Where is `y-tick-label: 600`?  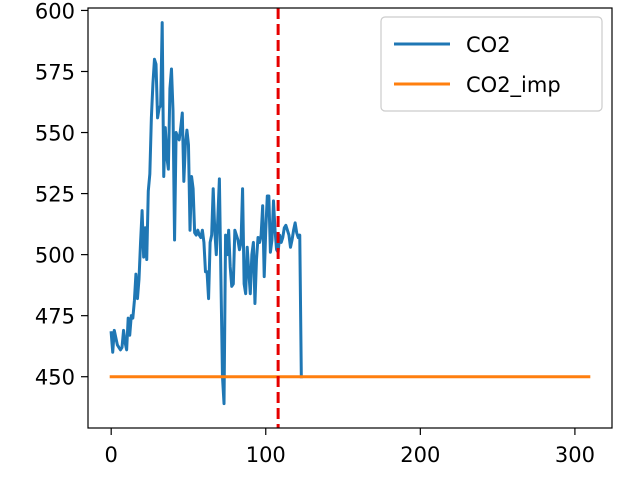
y-tick-label: 600 is located at coordinates (55, 11).